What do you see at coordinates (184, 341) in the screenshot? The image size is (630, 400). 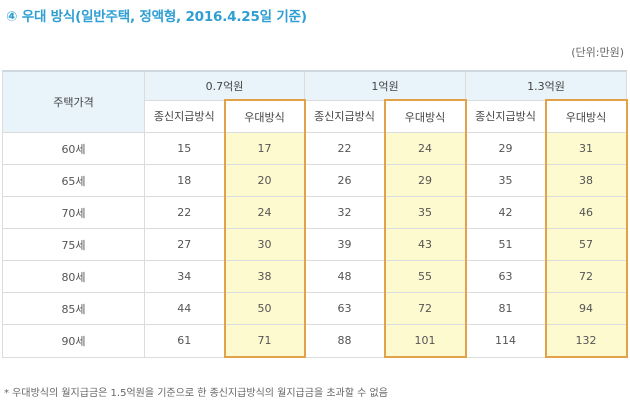 I see `lifetime-value-cell: 61` at bounding box center [184, 341].